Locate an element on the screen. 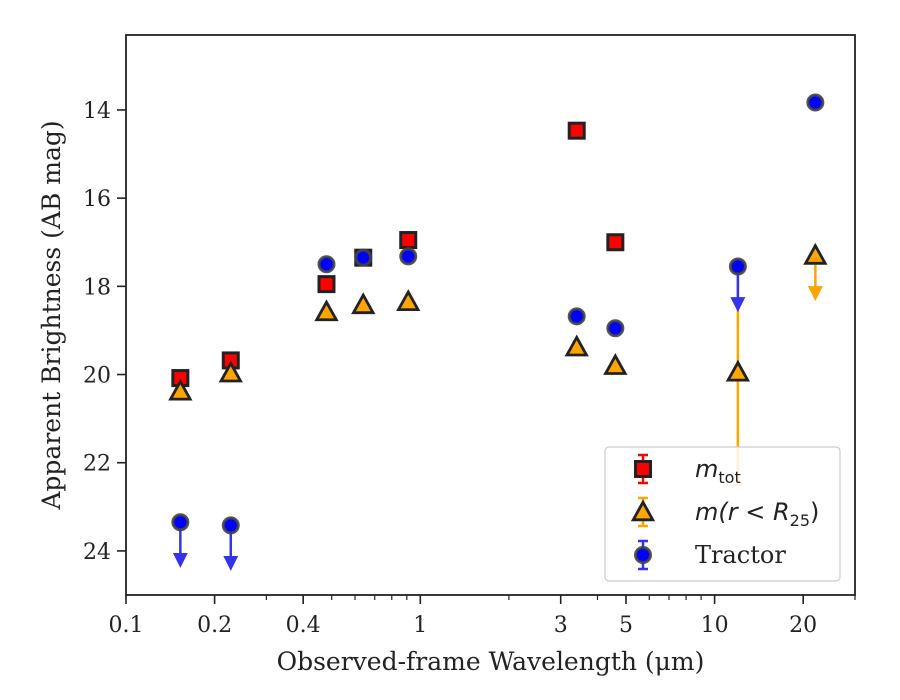 The width and height of the screenshot is (900, 700). x-tick-label: 0.2 is located at coordinates (214, 625).